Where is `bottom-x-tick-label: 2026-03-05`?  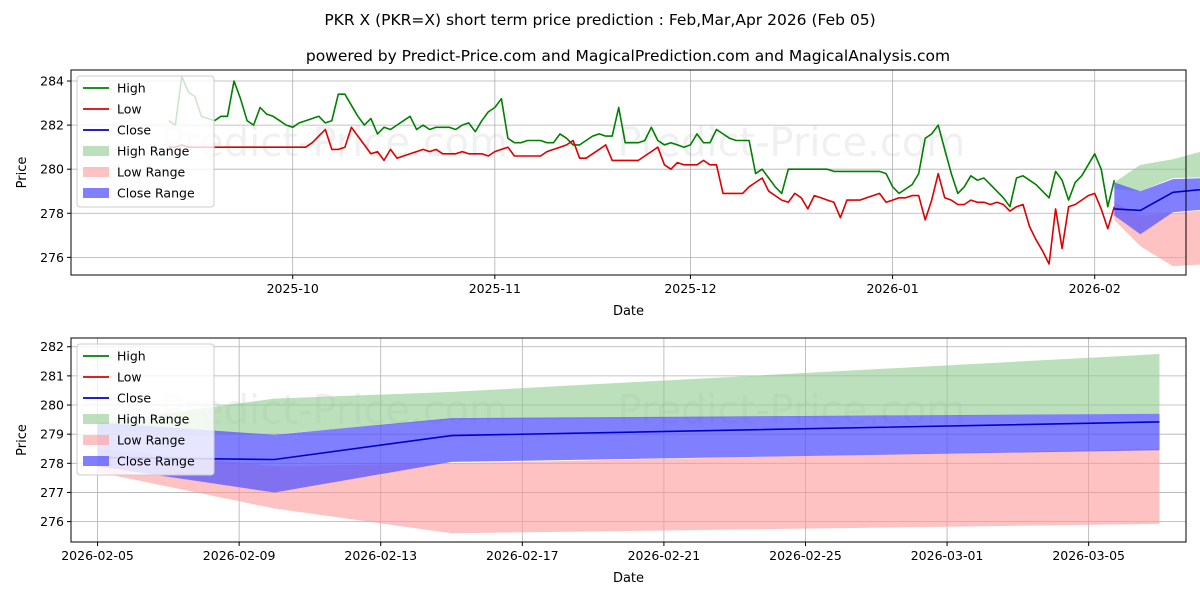
bottom-x-tick-label: 2026-03-05 is located at coordinates (1088, 555).